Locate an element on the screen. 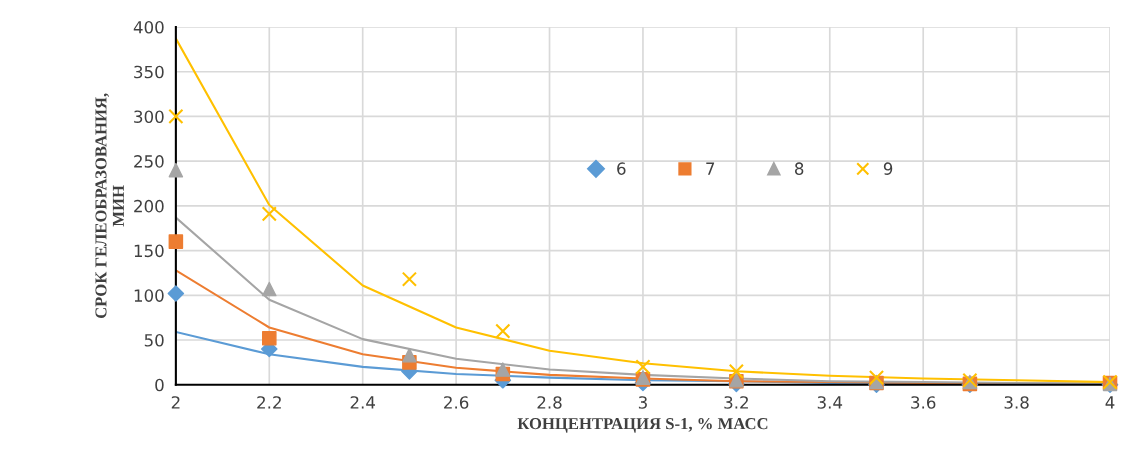 The width and height of the screenshot is (1142, 450). x-tick-label: 3 is located at coordinates (642, 402).